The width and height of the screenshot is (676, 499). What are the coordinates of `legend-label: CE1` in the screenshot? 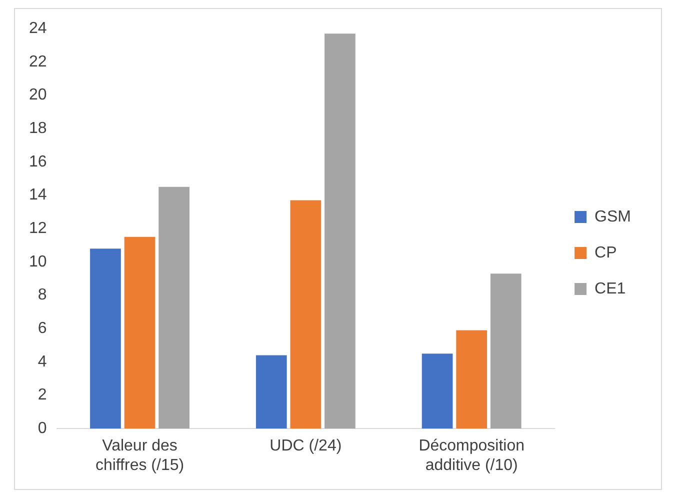 It's located at (610, 289).